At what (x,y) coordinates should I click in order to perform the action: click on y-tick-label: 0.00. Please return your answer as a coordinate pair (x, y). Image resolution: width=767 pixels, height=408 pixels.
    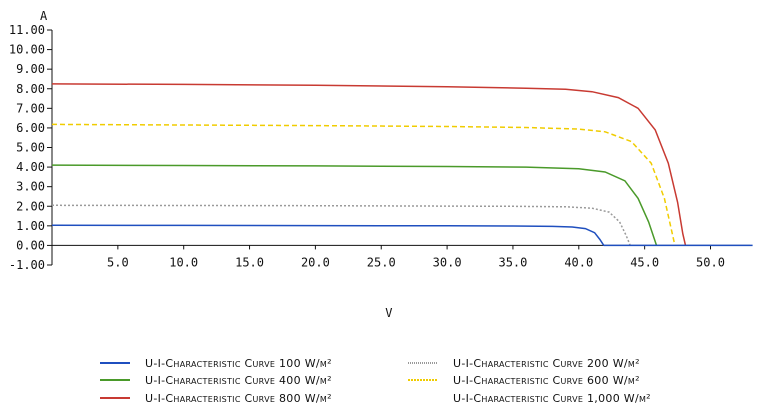
    Looking at the image, I should click on (30, 245).